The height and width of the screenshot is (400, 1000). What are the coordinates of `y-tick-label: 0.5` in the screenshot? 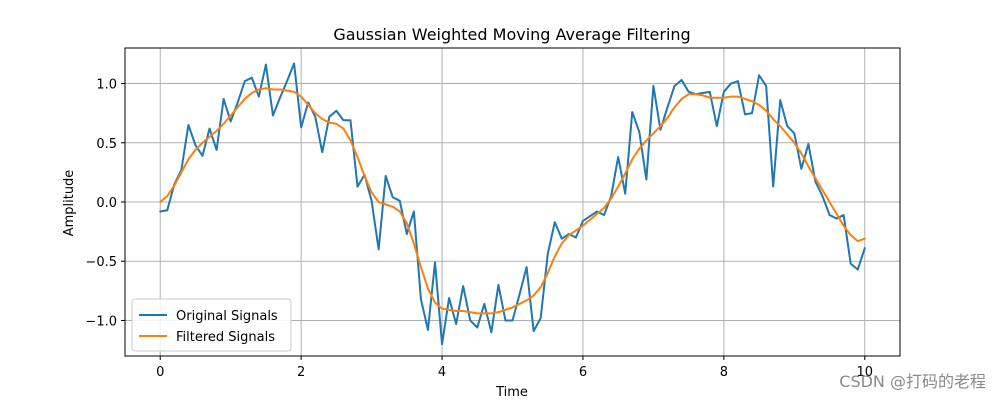 It's located at (106, 144).